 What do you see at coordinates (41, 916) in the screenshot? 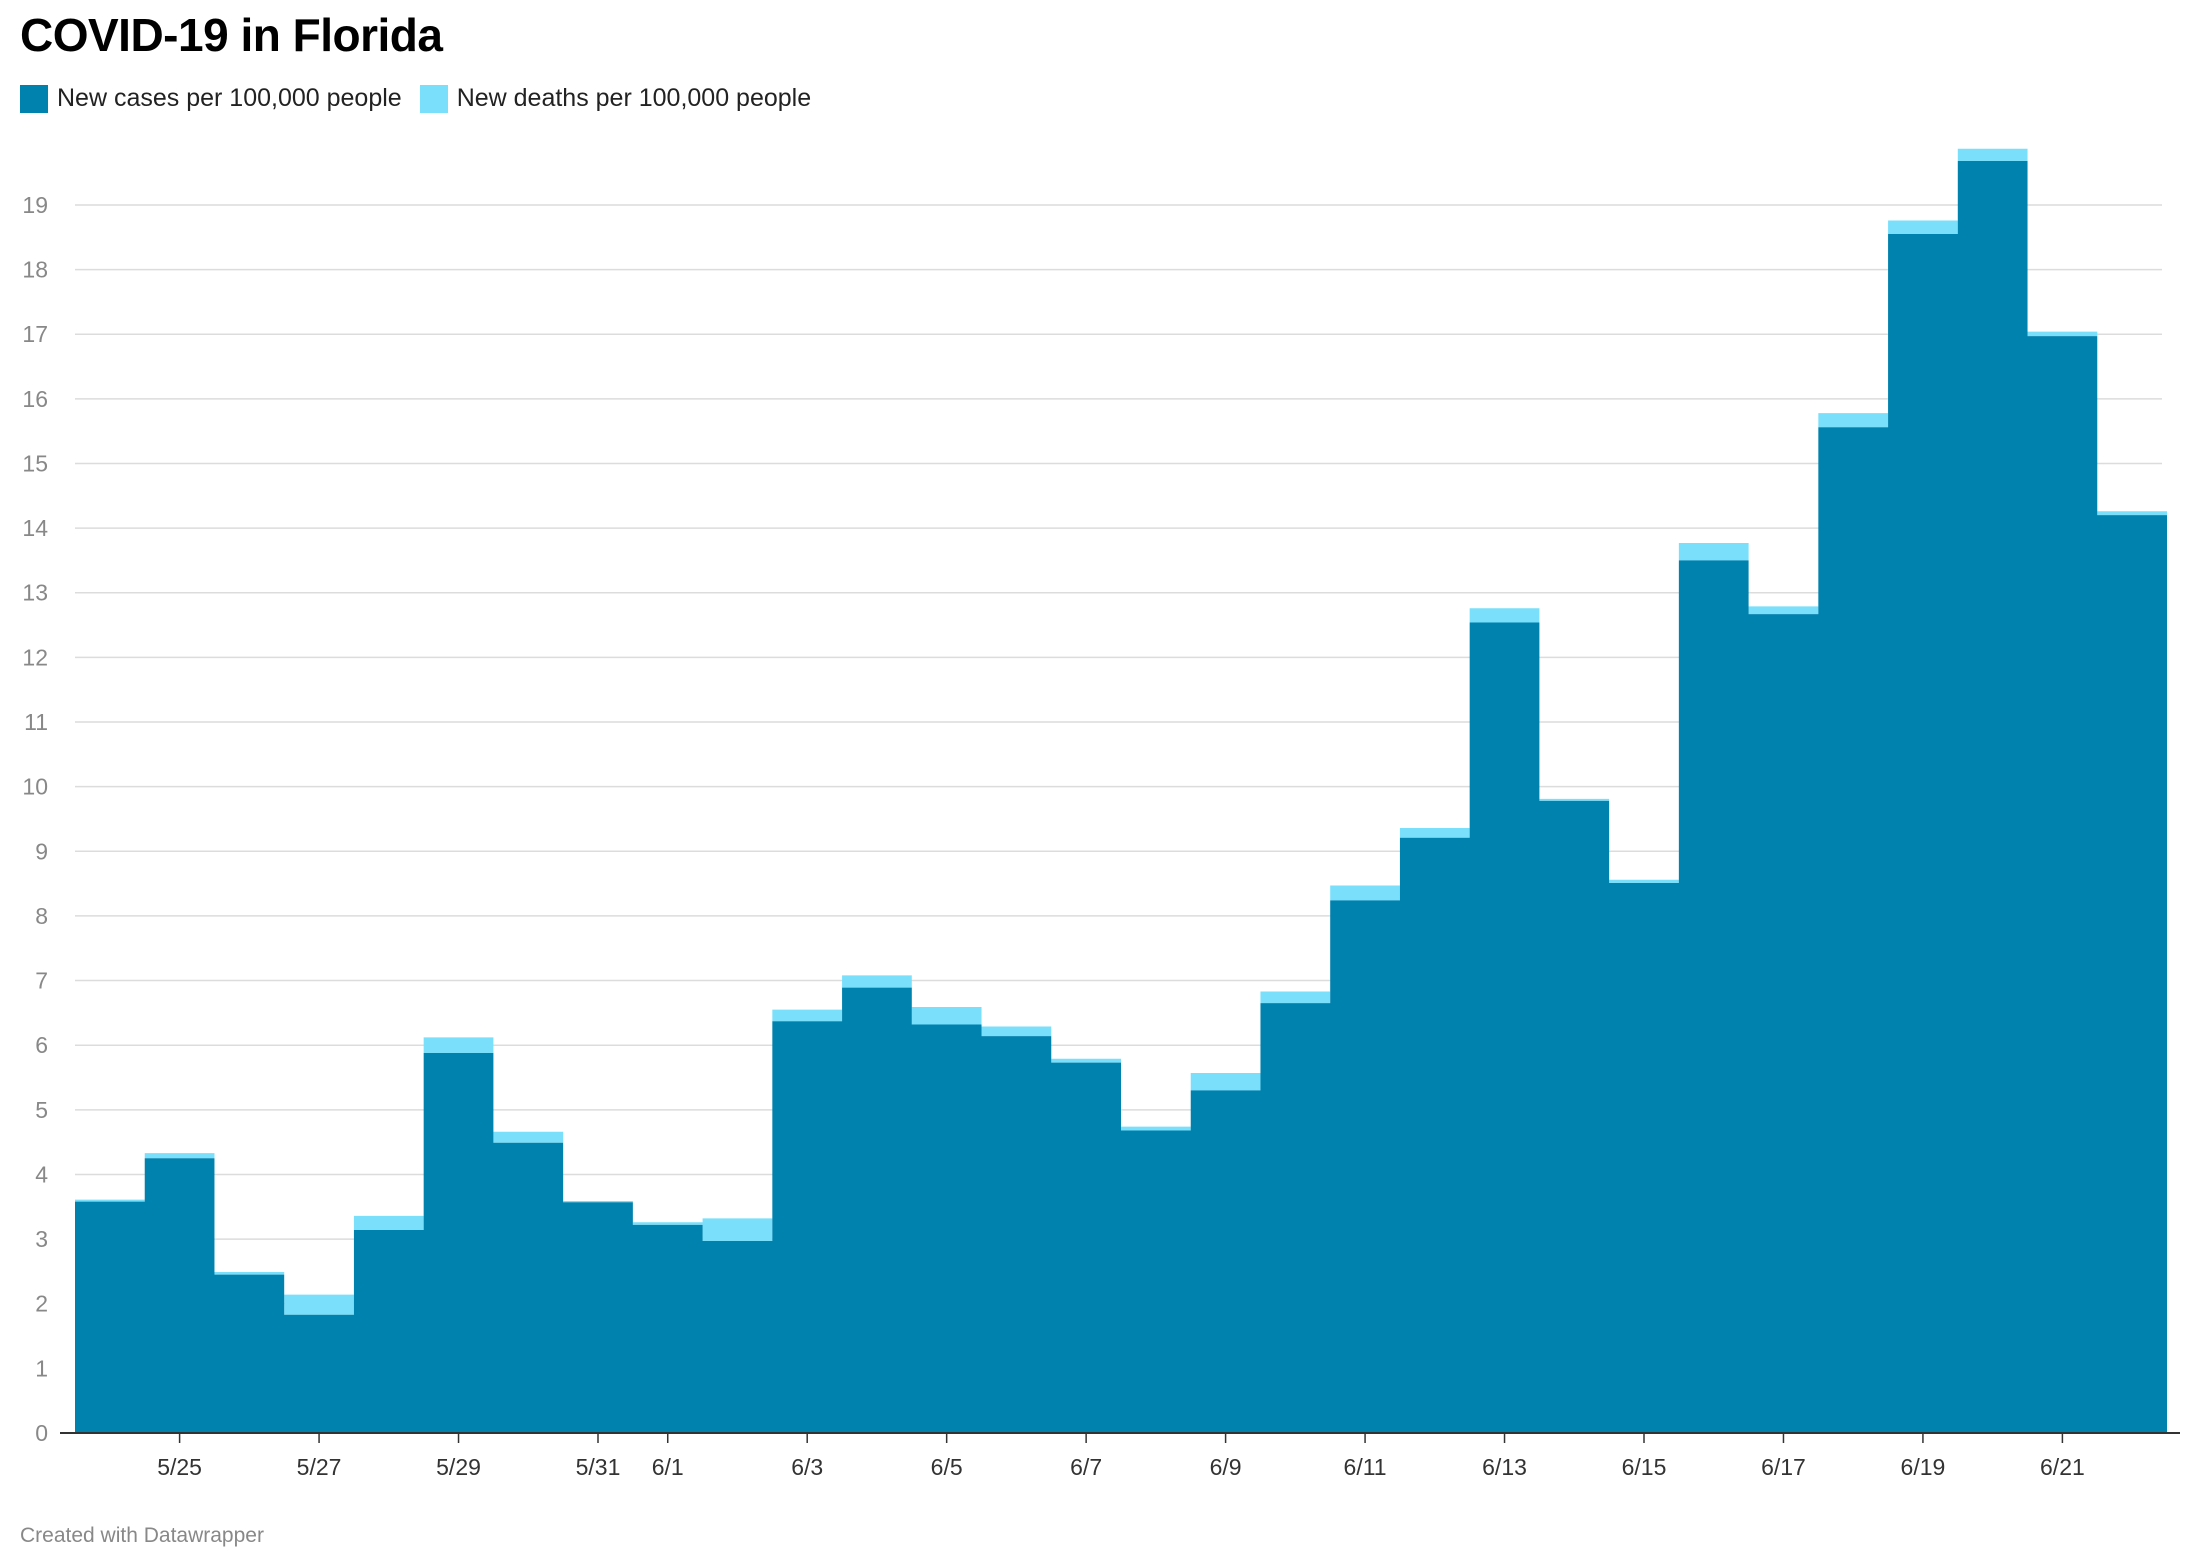
I see `y-tick-label: 8` at bounding box center [41, 916].